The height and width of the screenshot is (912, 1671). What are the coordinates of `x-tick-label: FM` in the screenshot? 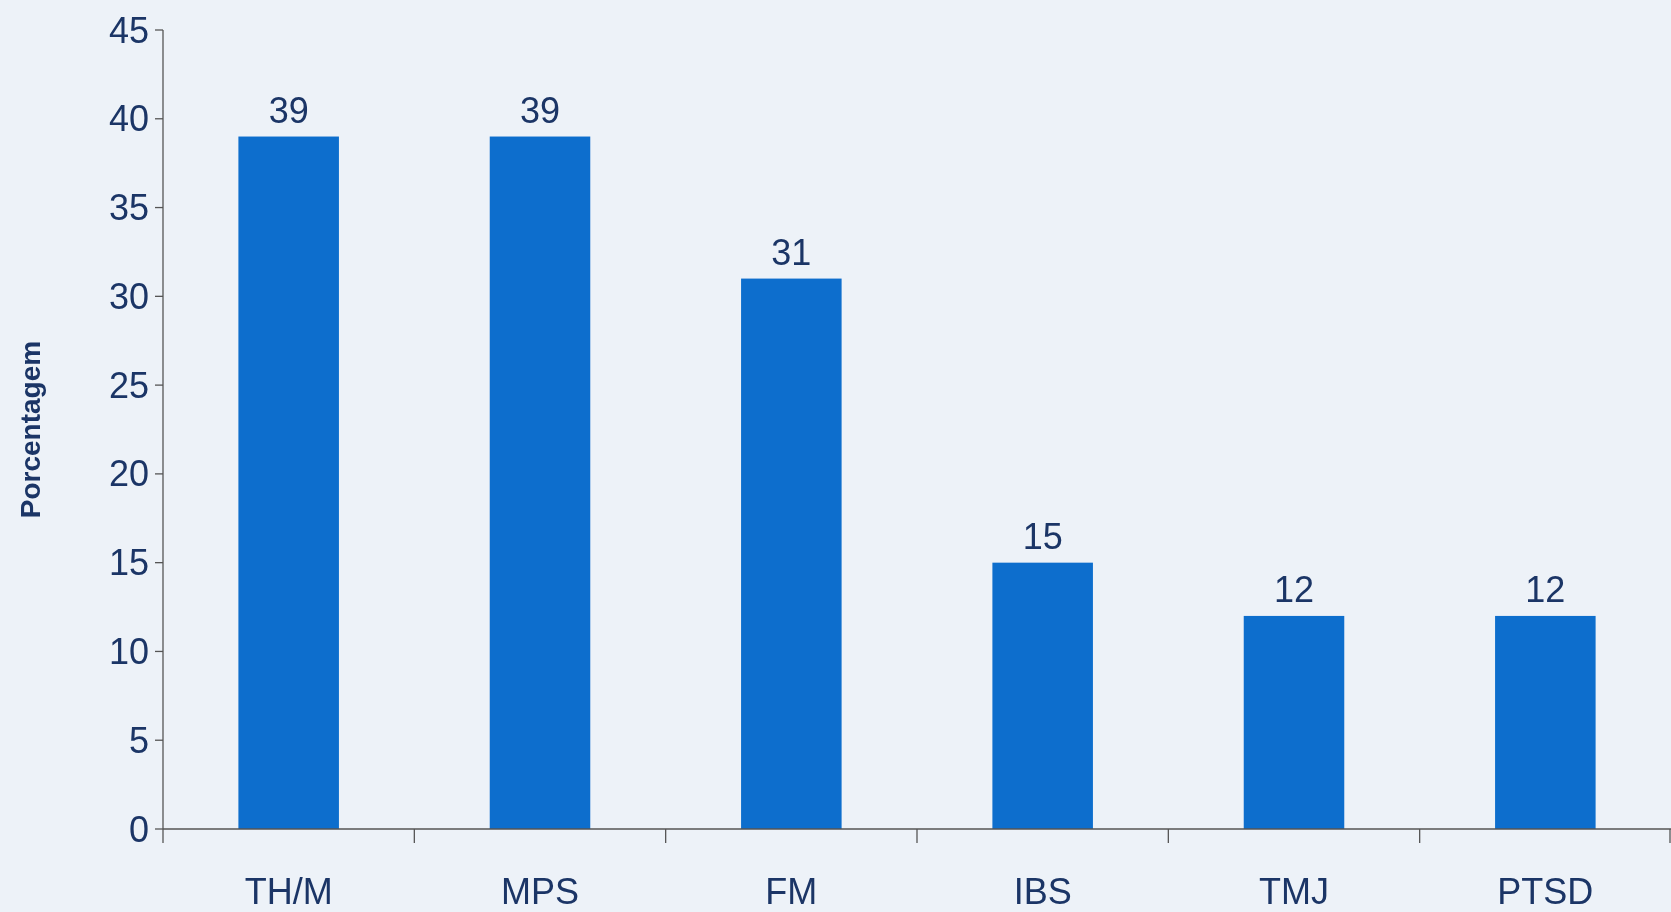 It's located at (791, 891).